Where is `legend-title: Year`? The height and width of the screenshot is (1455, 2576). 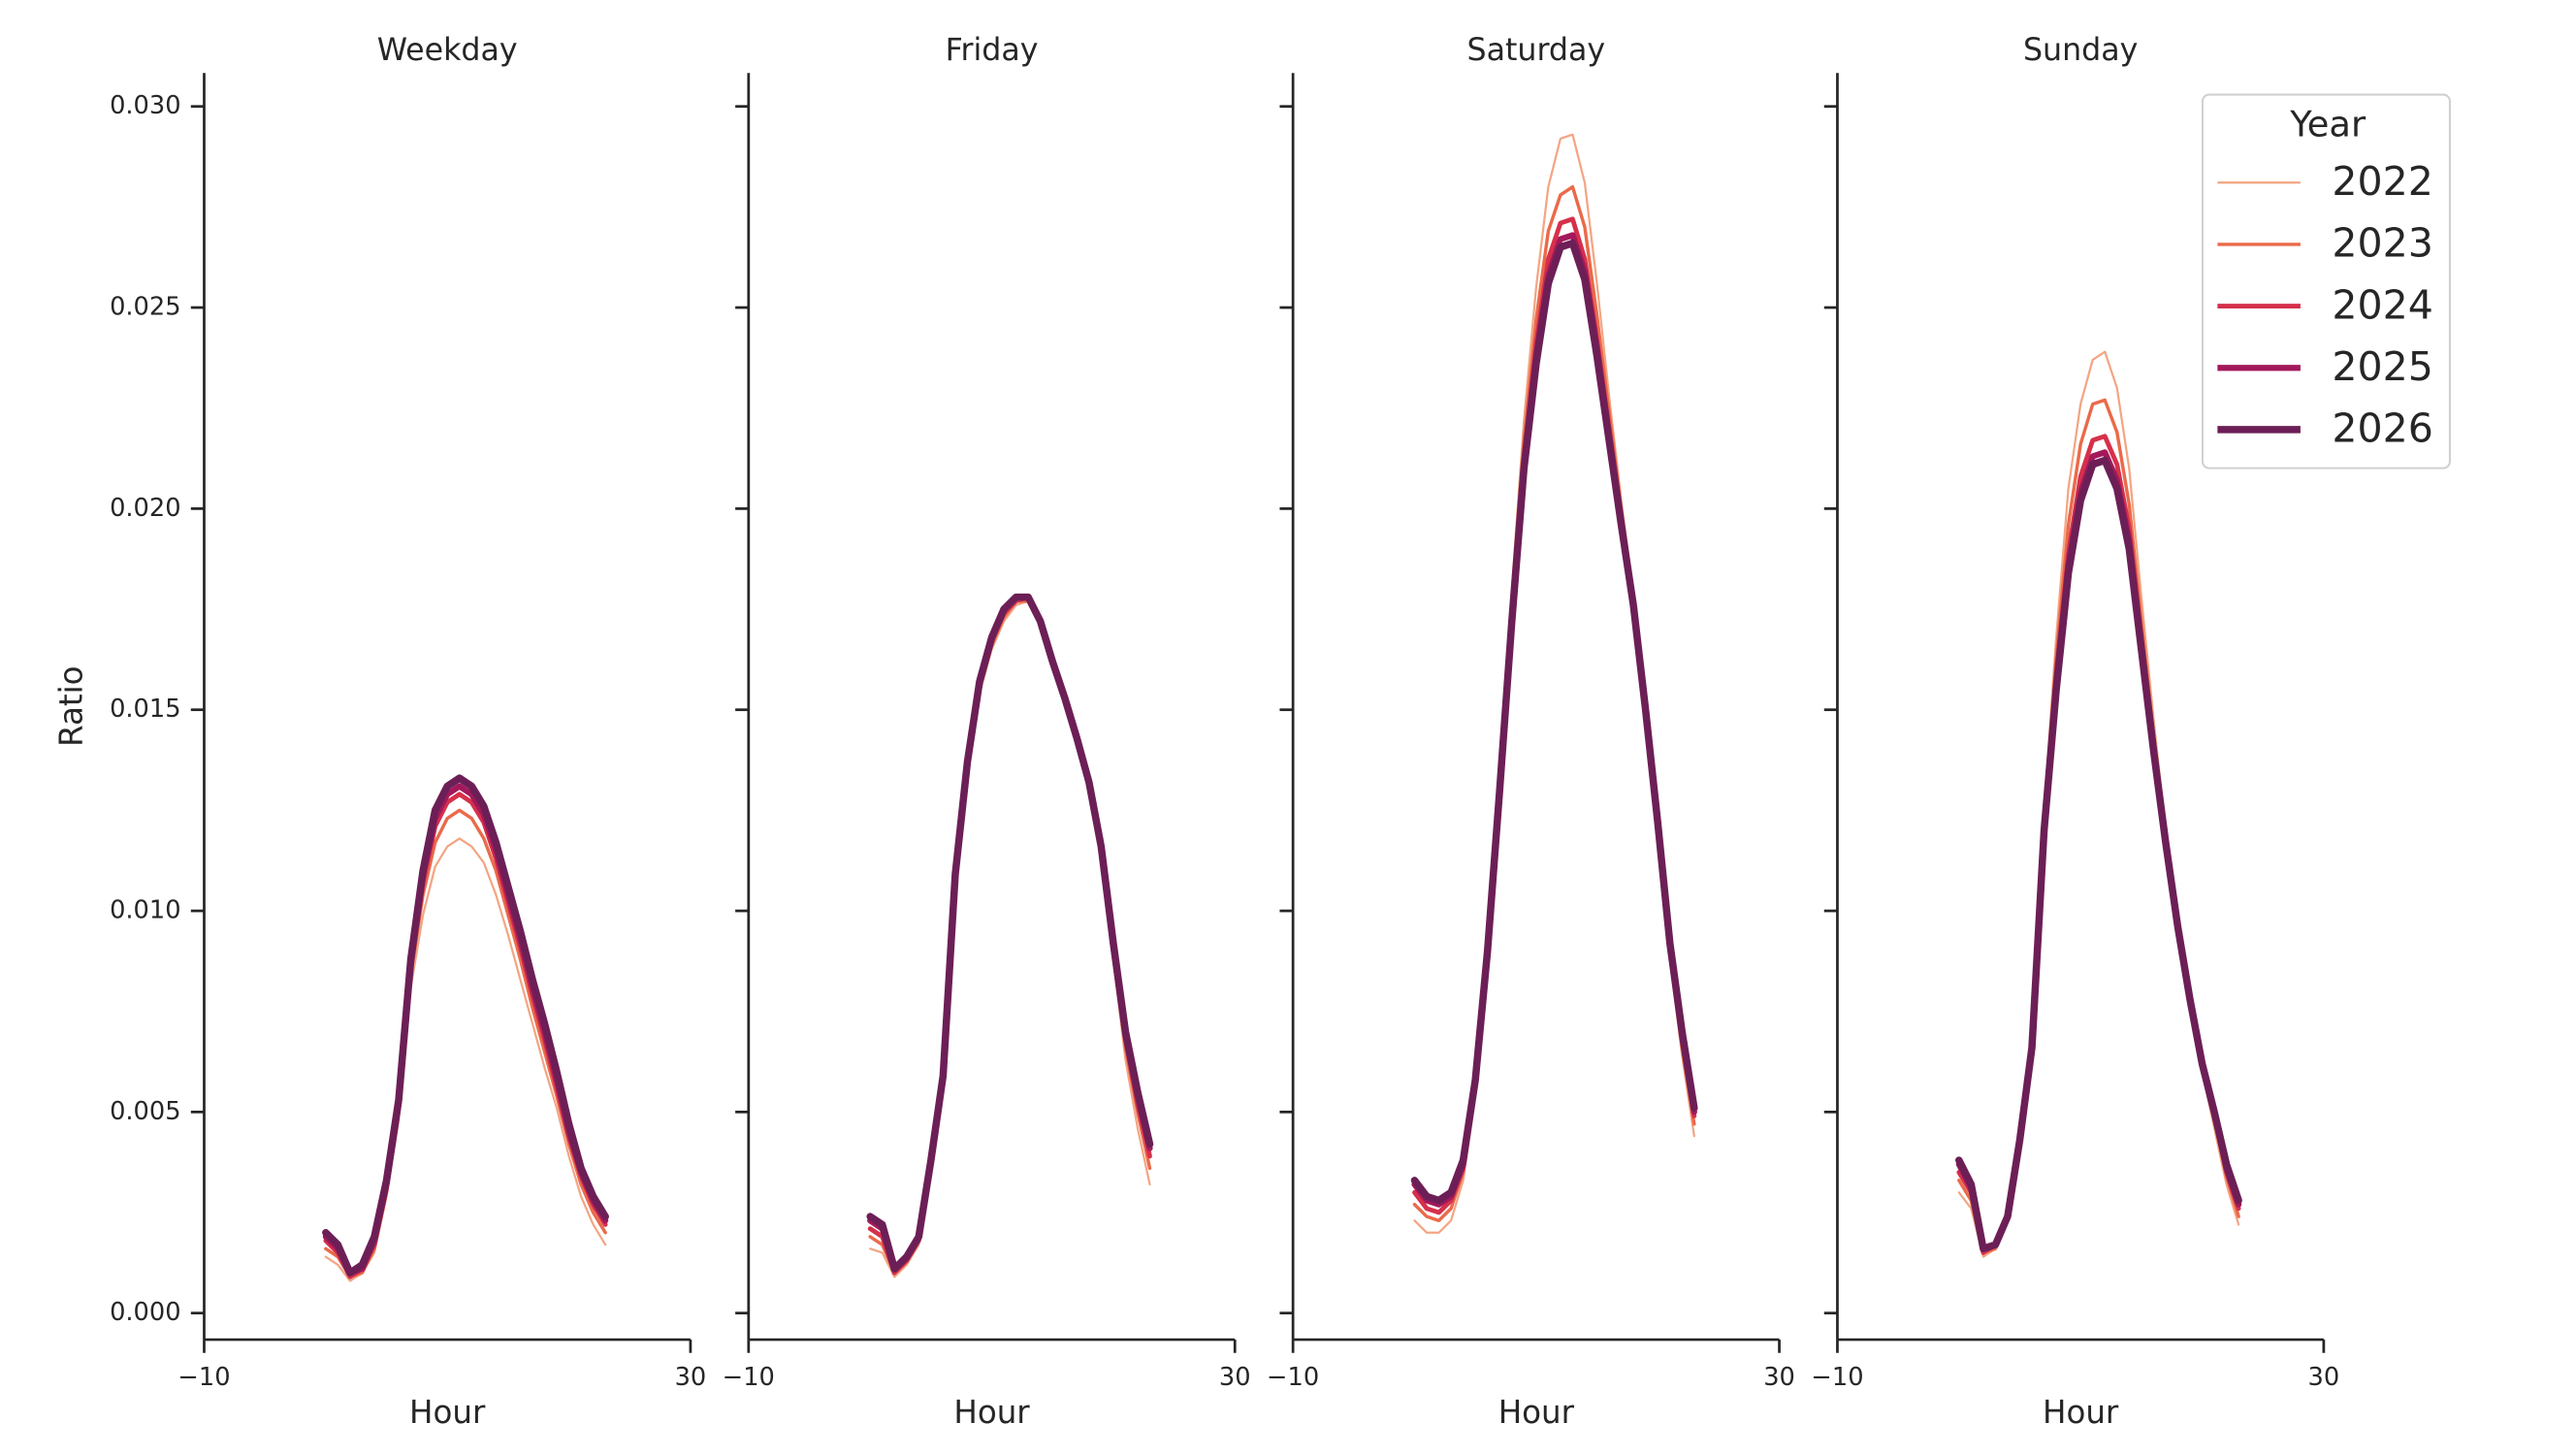 legend-title: Year is located at coordinates (2328, 125).